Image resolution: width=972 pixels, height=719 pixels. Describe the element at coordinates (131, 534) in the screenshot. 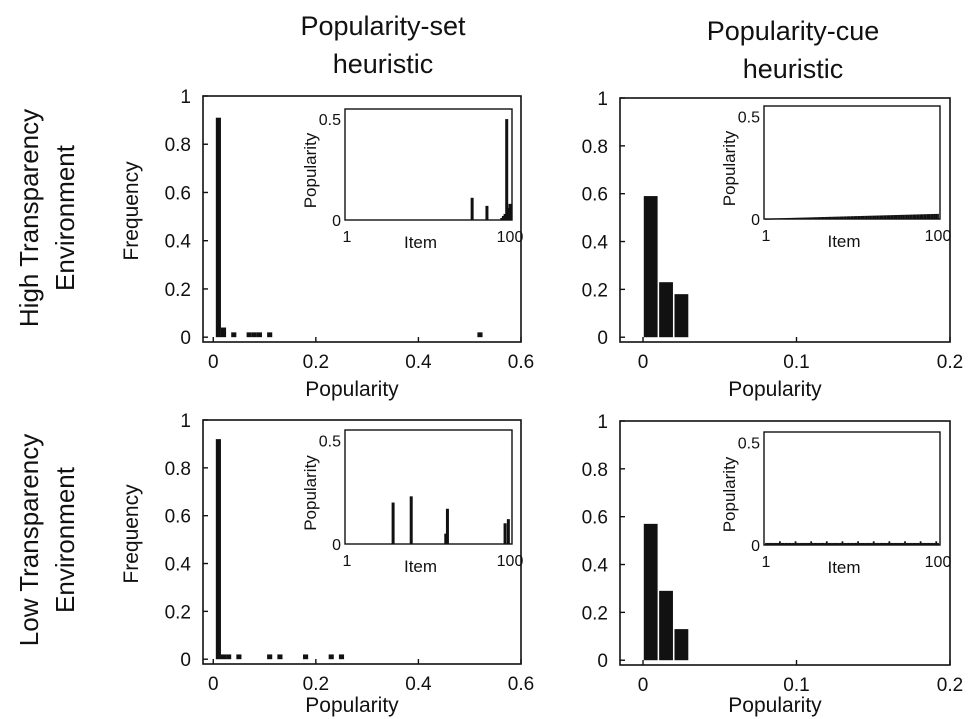

I see `y-axis-label: Frequency` at that location.